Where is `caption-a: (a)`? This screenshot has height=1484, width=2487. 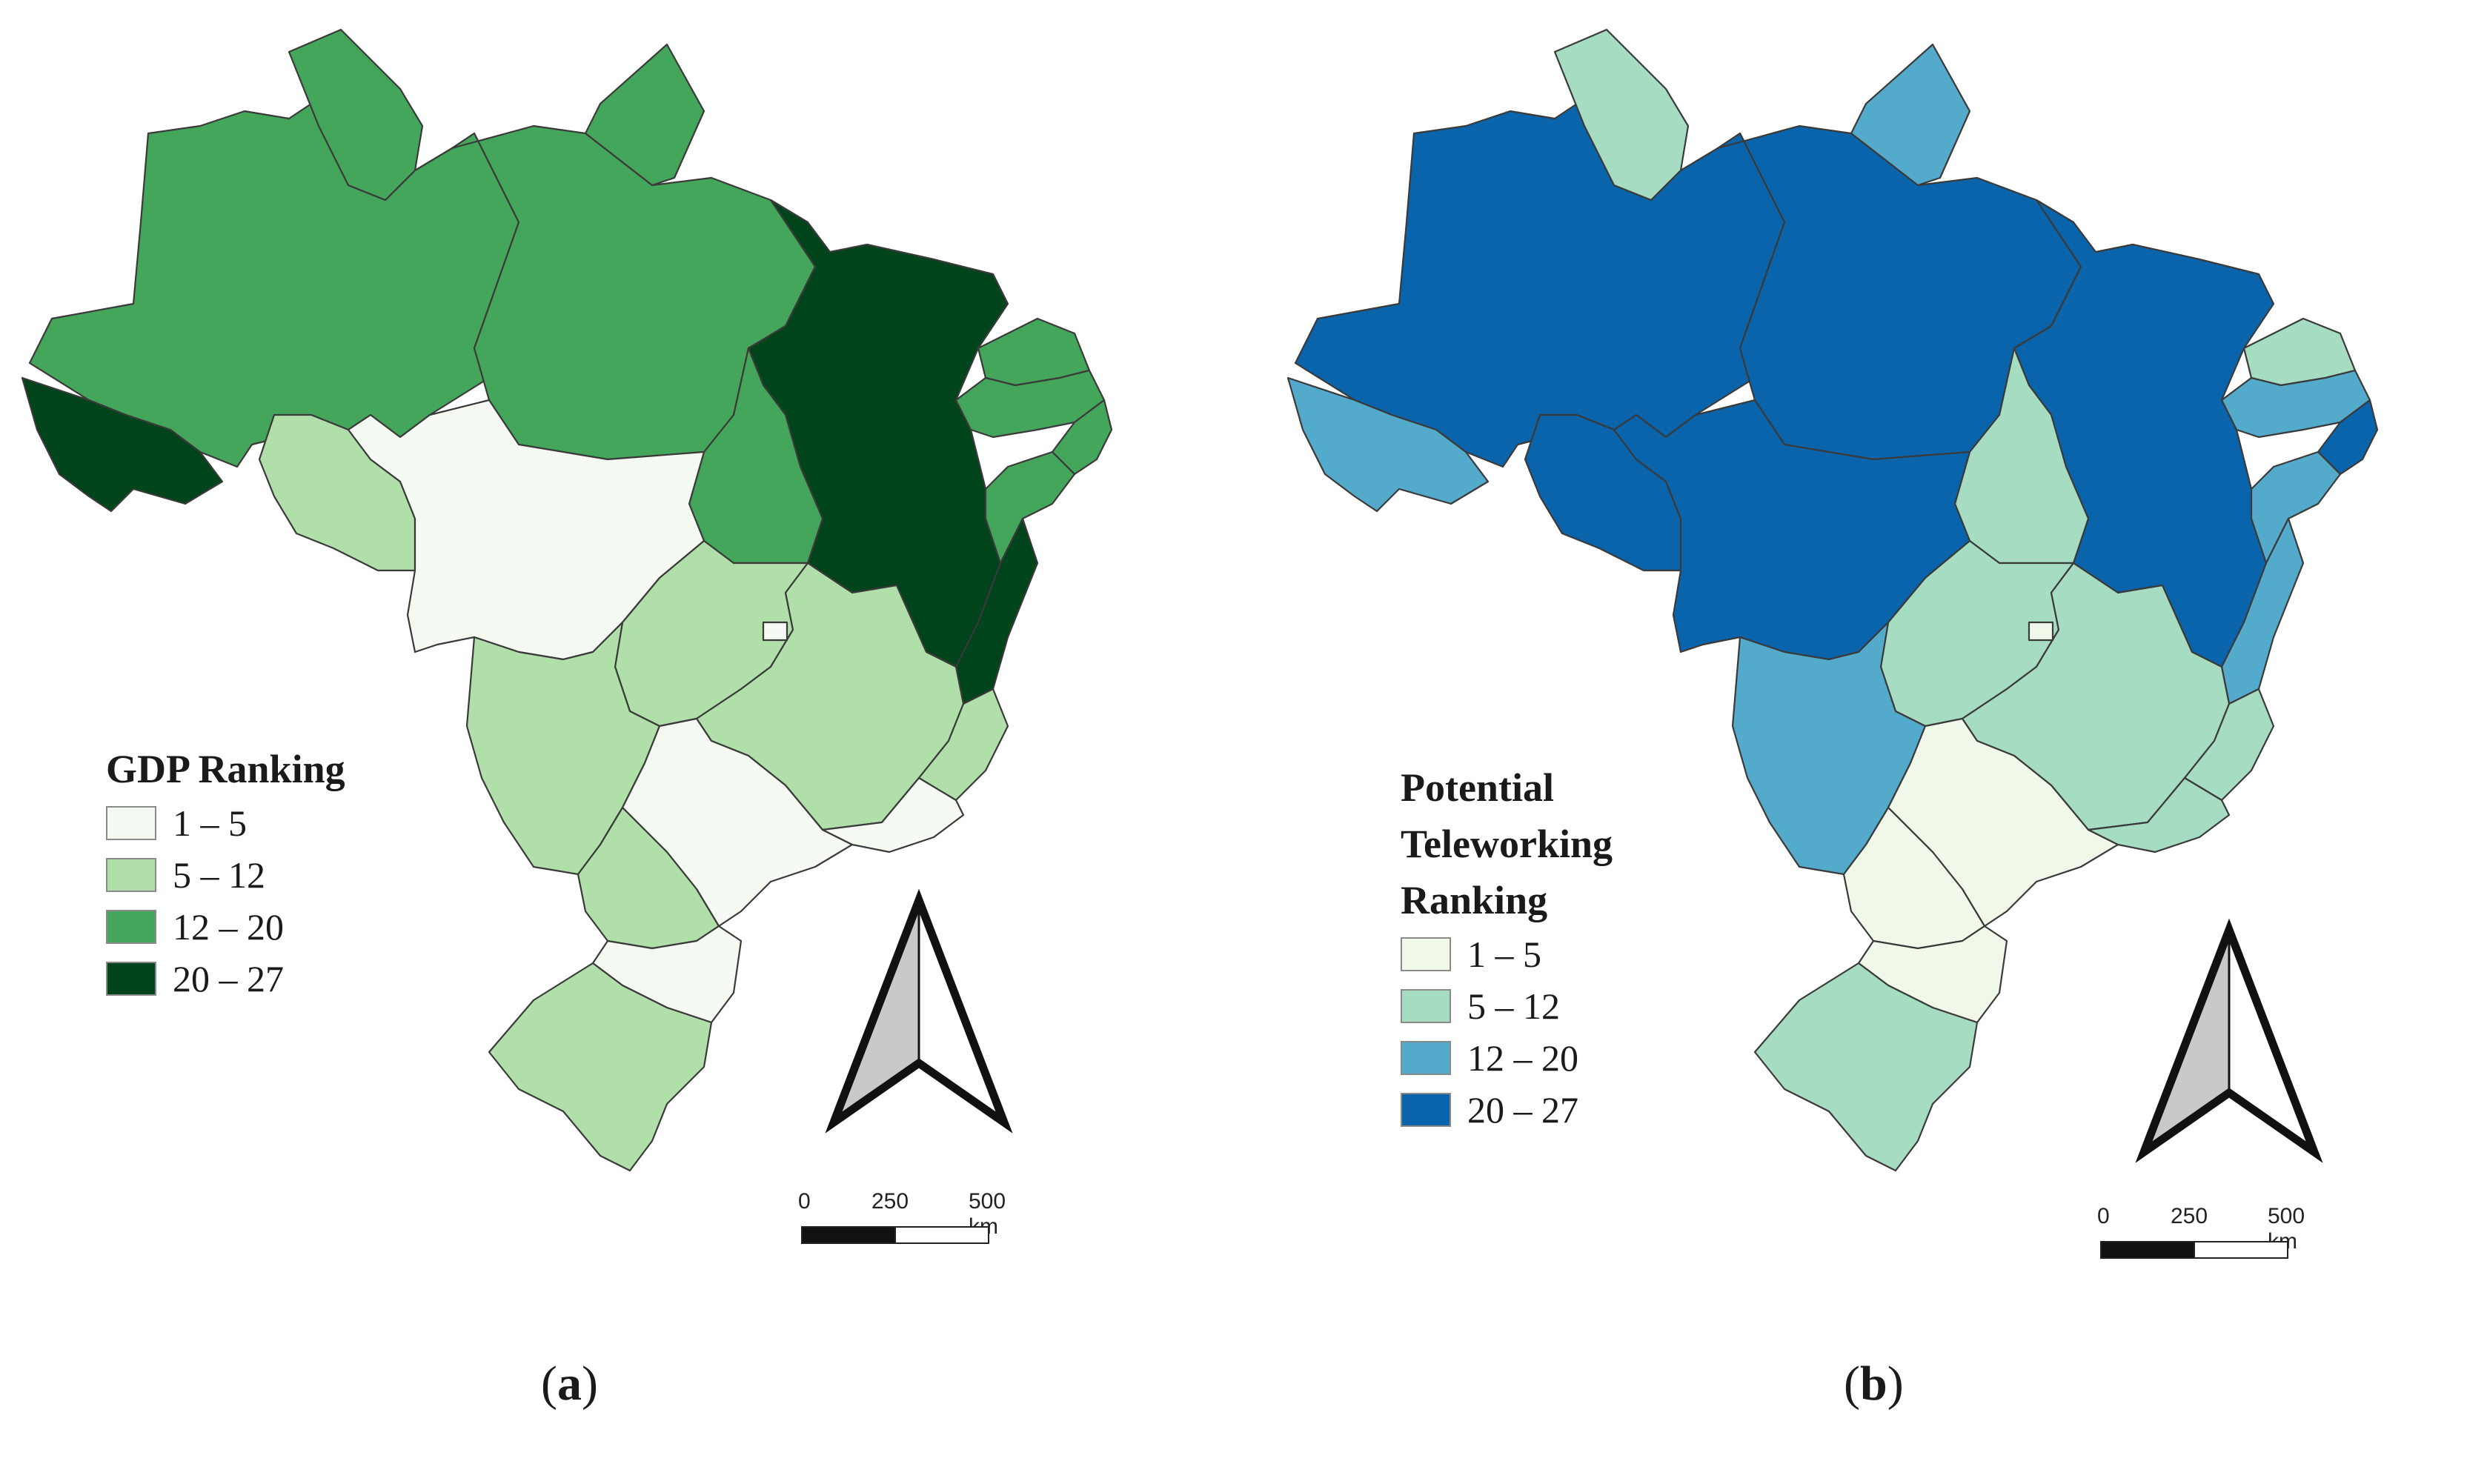
caption-a: (a) is located at coordinates (569, 1384).